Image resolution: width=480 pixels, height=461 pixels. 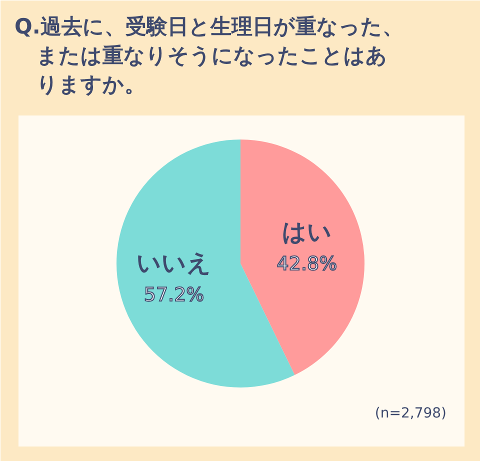 What do you see at coordinates (209, 55) in the screenshot?
I see `chart-title: Q.過去に、受験日と生理日が重なった、または重なりそうになったことはありますか。` at bounding box center [209, 55].